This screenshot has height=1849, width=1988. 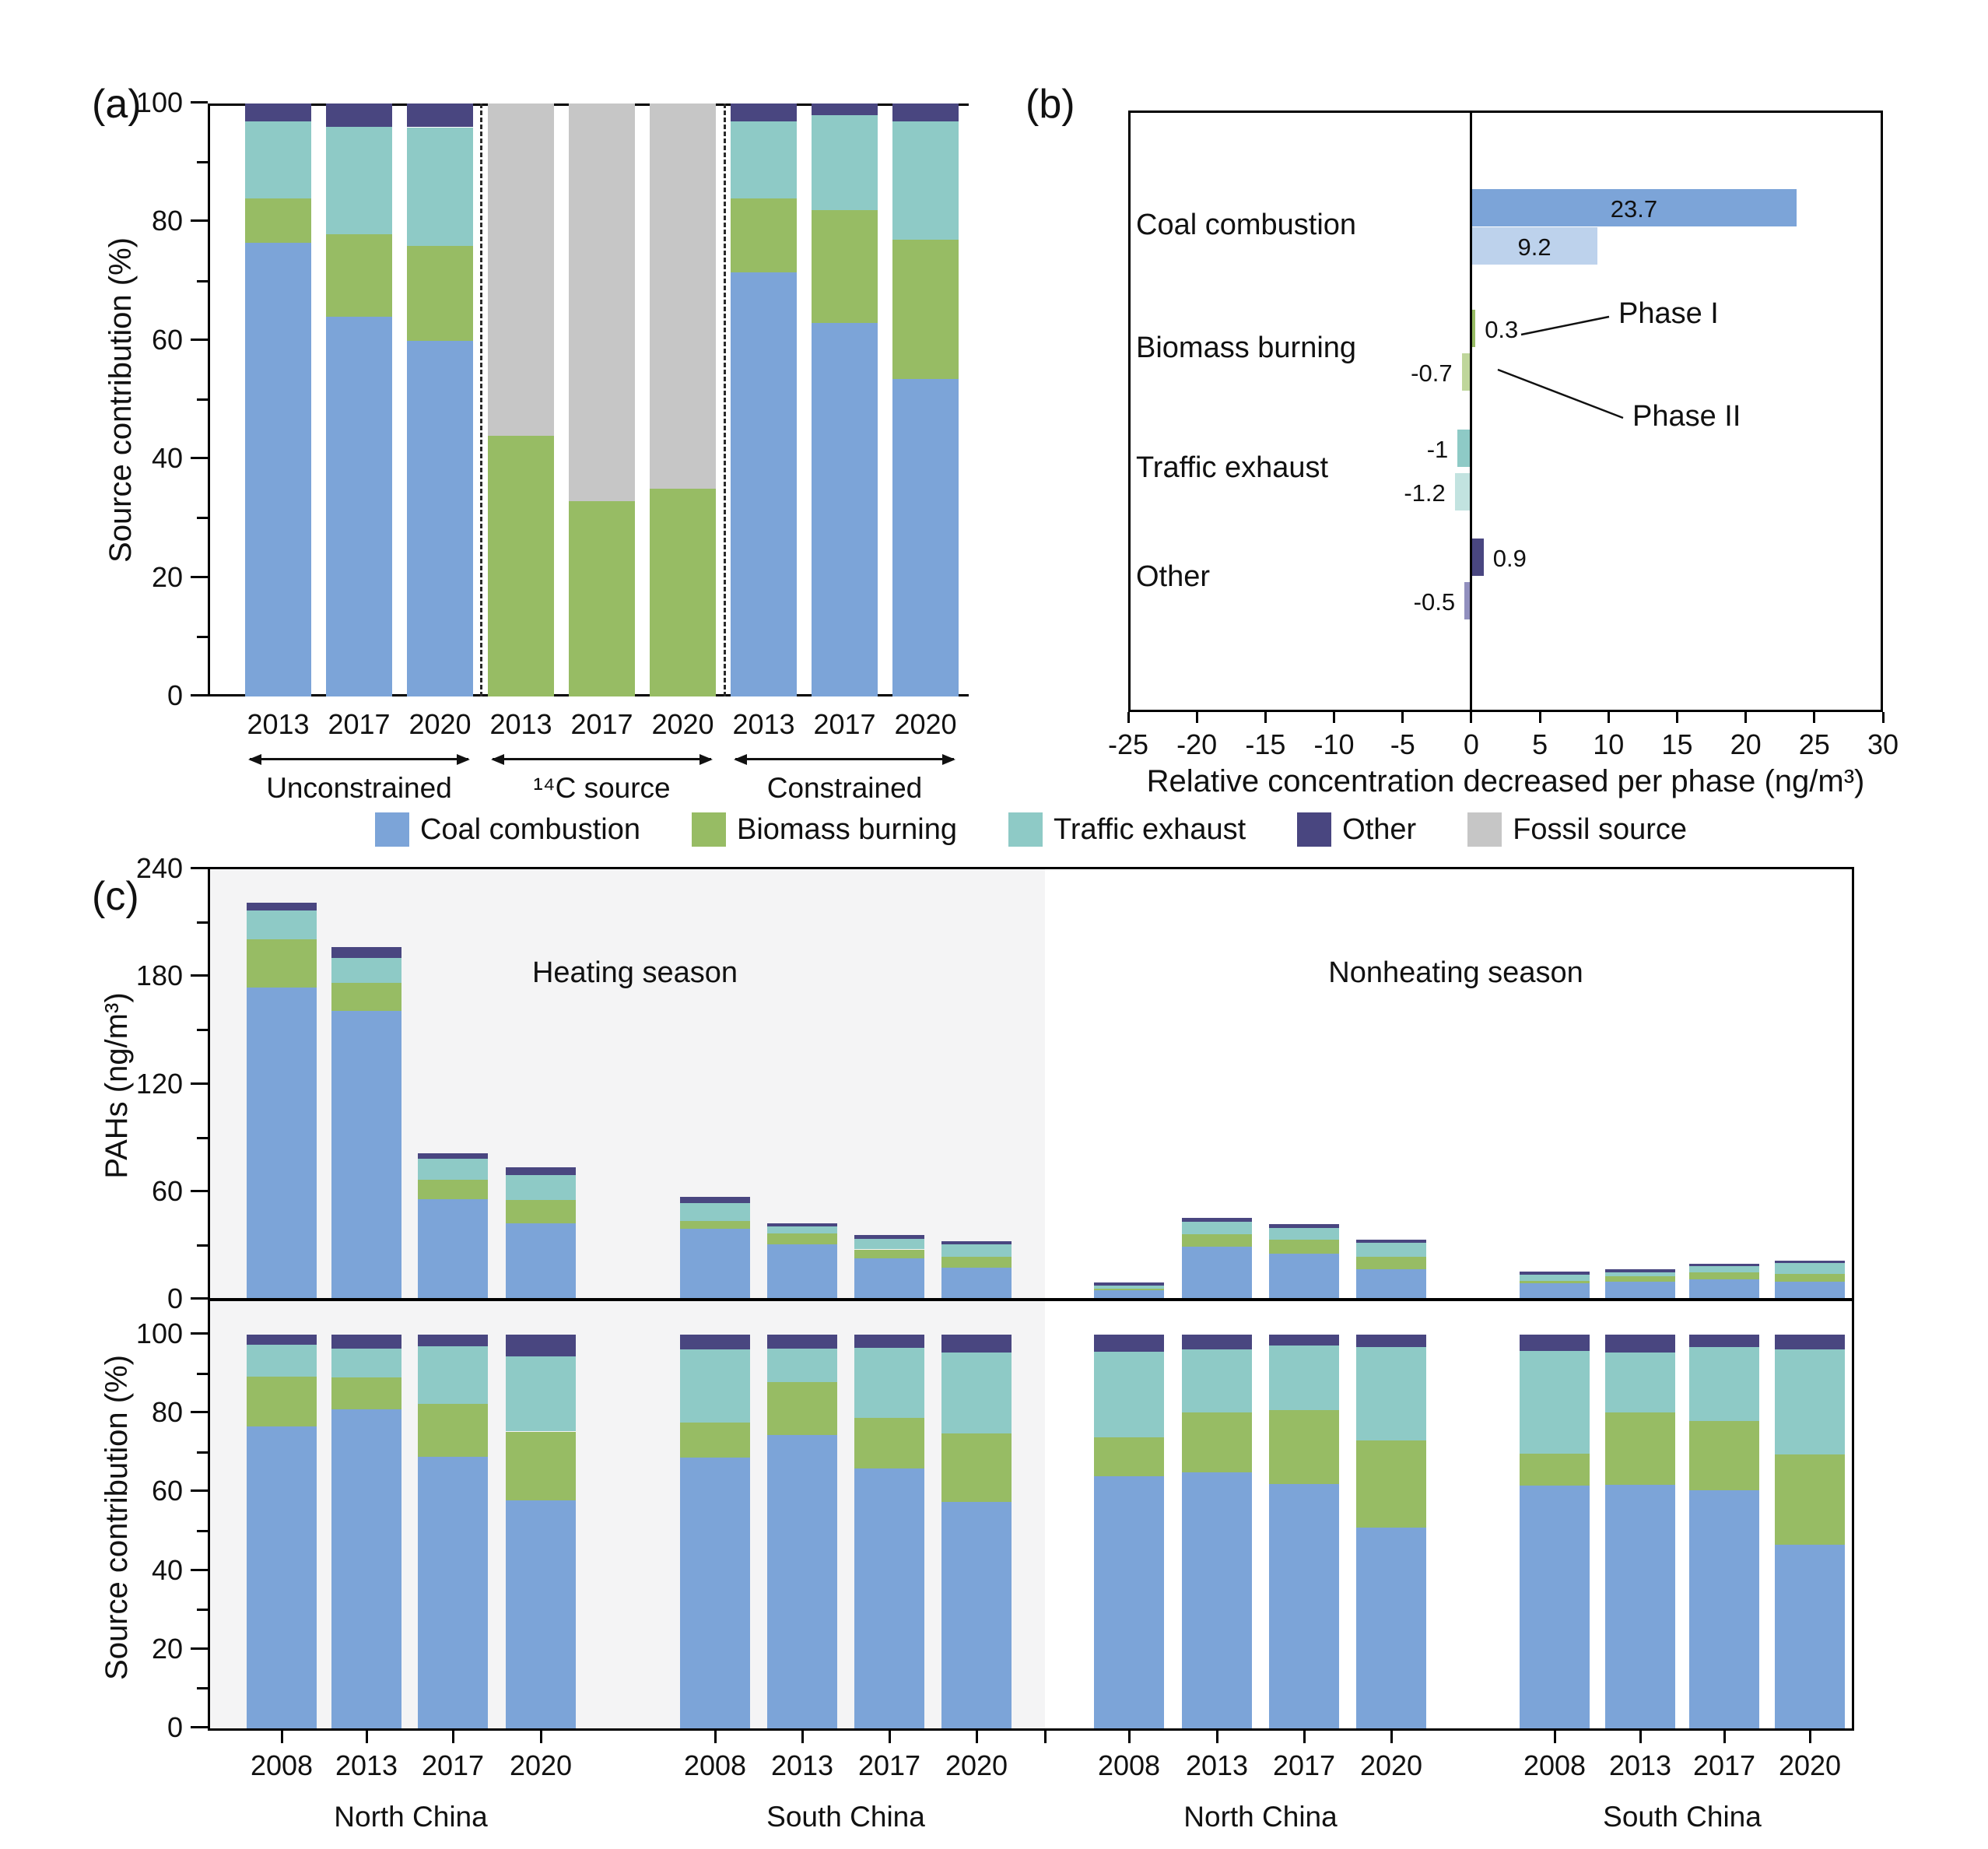 What do you see at coordinates (1466, 372) in the screenshot?
I see `phase2-bar-biomass-burning` at bounding box center [1466, 372].